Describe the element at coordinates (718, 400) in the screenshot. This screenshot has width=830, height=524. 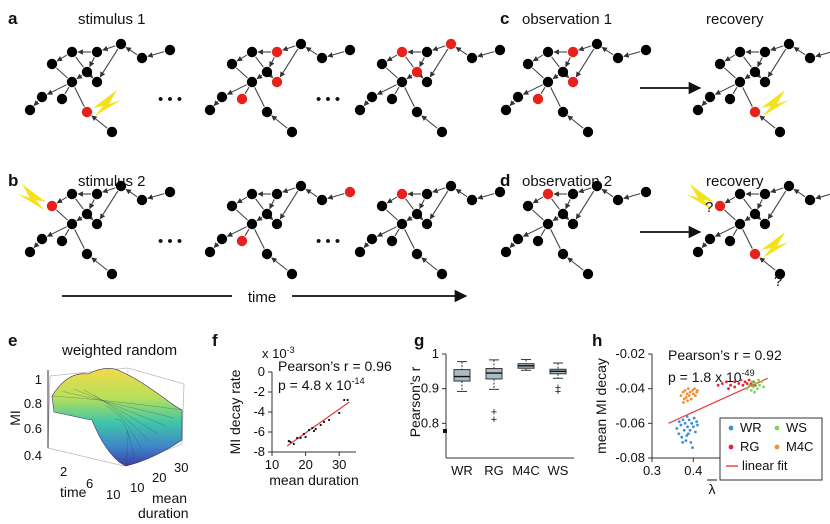
I see `h-fit-line` at that location.